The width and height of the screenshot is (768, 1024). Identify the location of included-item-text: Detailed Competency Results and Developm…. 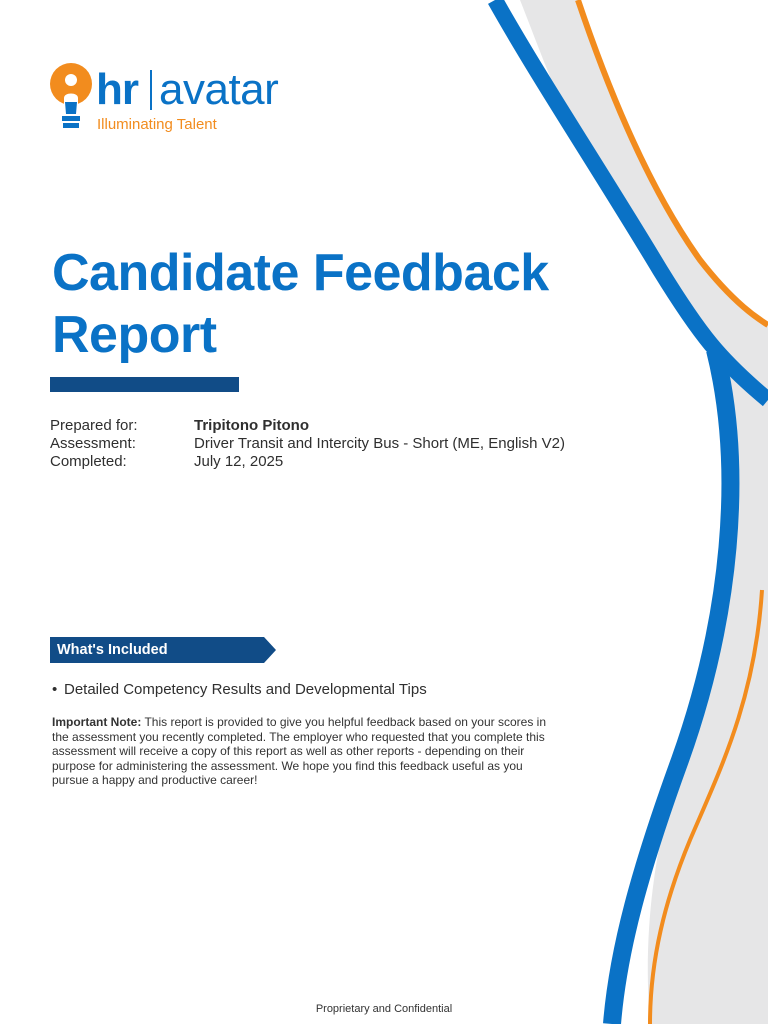
(245, 689).